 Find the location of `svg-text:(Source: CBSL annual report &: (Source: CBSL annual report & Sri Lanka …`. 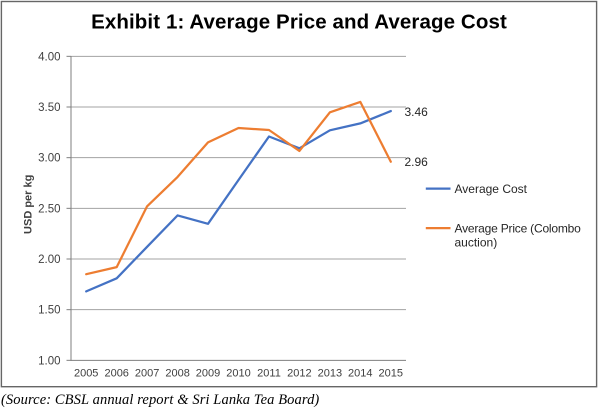

svg-text:(Source: CBSL annual report &: (Source: CBSL annual report & Sri Lanka … is located at coordinates (160, 400).